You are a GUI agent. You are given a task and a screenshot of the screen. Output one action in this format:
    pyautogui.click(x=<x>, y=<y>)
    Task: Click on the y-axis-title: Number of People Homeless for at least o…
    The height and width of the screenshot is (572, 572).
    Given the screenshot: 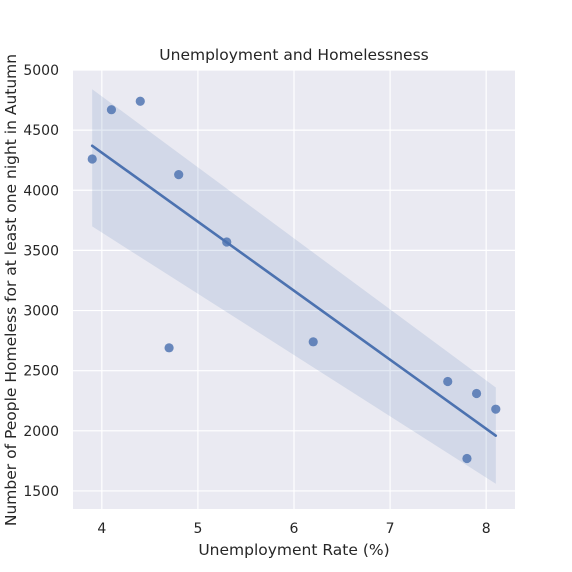 What is the action you would take?
    pyautogui.click(x=11, y=290)
    